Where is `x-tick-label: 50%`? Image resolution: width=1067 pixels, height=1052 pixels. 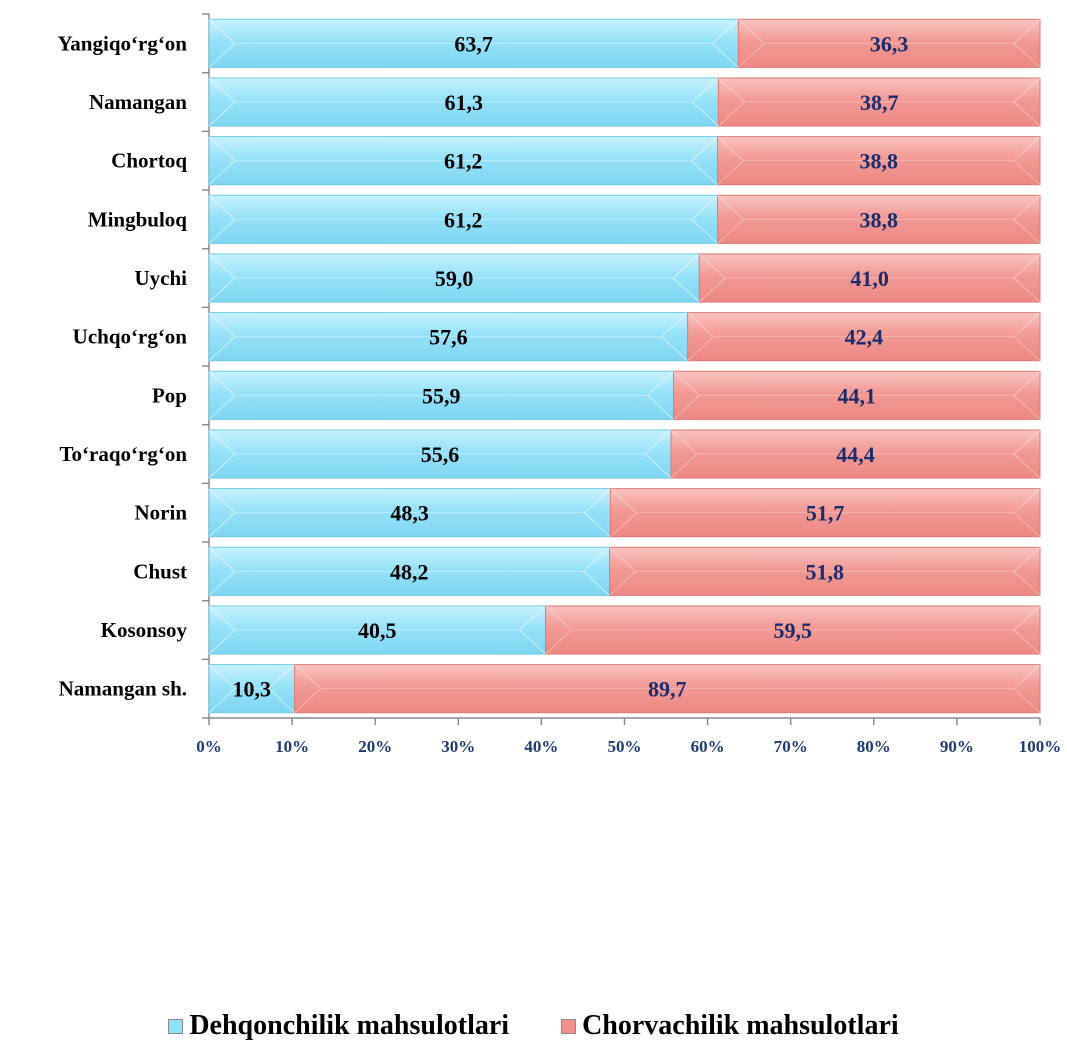
x-tick-label: 50% is located at coordinates (625, 746).